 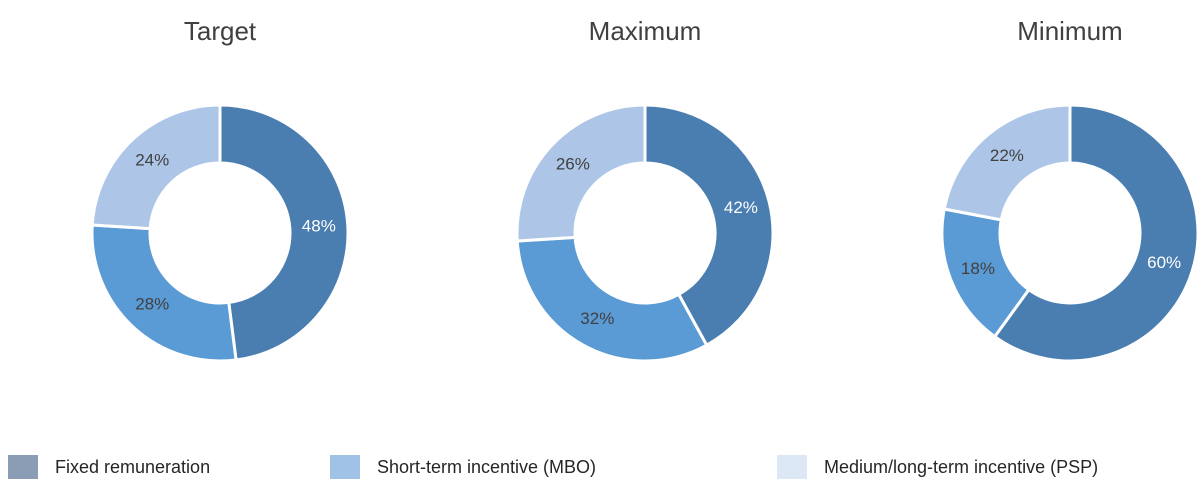 I want to click on chart-title: Target, so click(x=220, y=31).